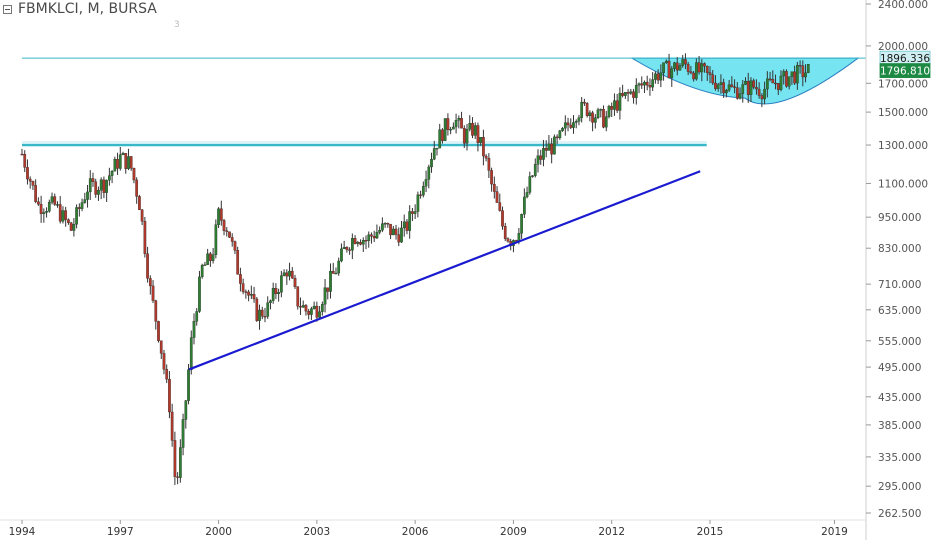 The width and height of the screenshot is (932, 540). I want to click on resistance-price-badge: 1896.336, so click(905, 58).